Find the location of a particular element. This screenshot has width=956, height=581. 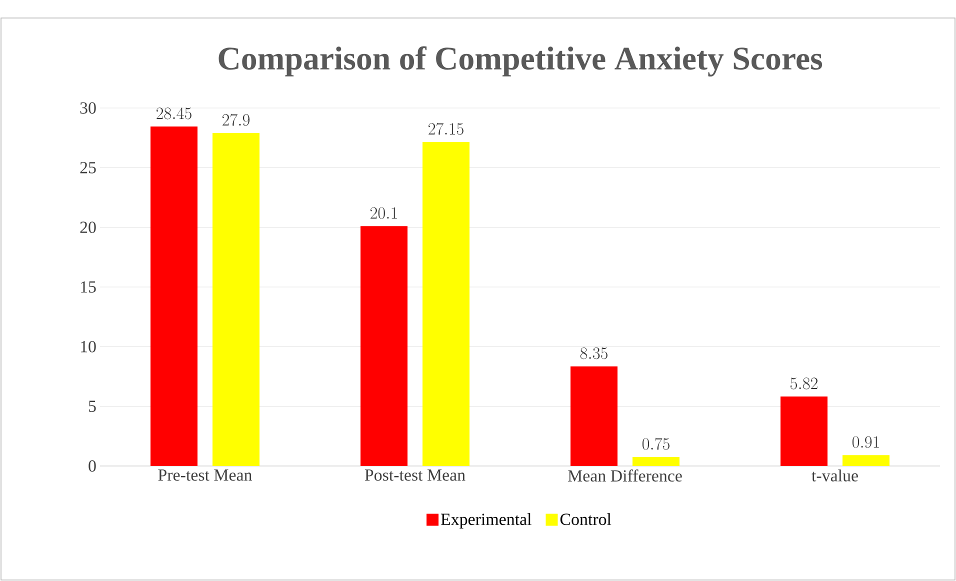

y-tick-label: 15 is located at coordinates (88, 287).